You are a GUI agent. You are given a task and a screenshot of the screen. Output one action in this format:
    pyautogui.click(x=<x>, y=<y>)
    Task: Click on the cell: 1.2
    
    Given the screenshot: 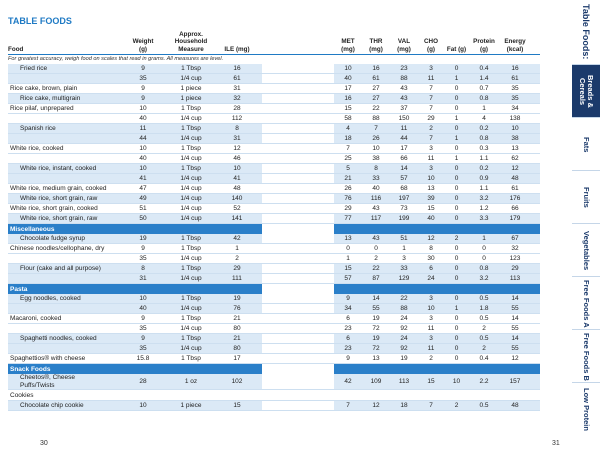 What is the action you would take?
    pyautogui.click(x=484, y=208)
    